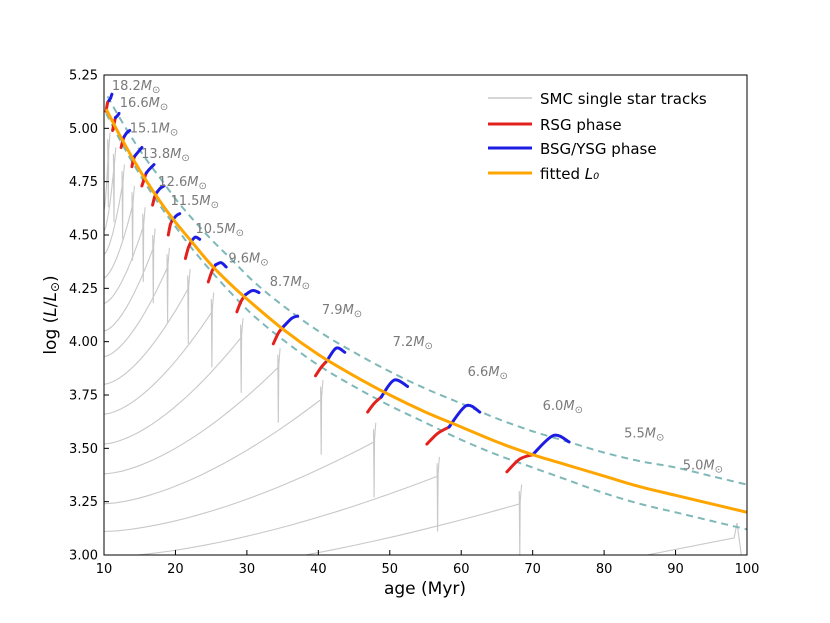 The image size is (830, 623). What do you see at coordinates (83, 556) in the screenshot?
I see `y-tick-label: 3.00` at bounding box center [83, 556].